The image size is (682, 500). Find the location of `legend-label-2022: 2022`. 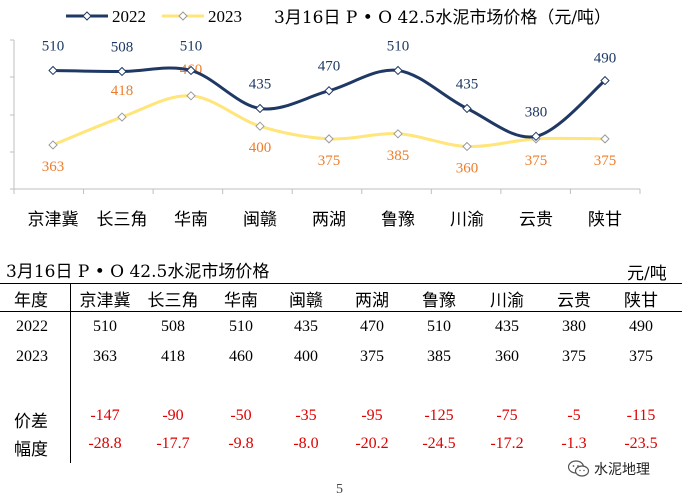

legend-label-2022: 2022 is located at coordinates (129, 16).